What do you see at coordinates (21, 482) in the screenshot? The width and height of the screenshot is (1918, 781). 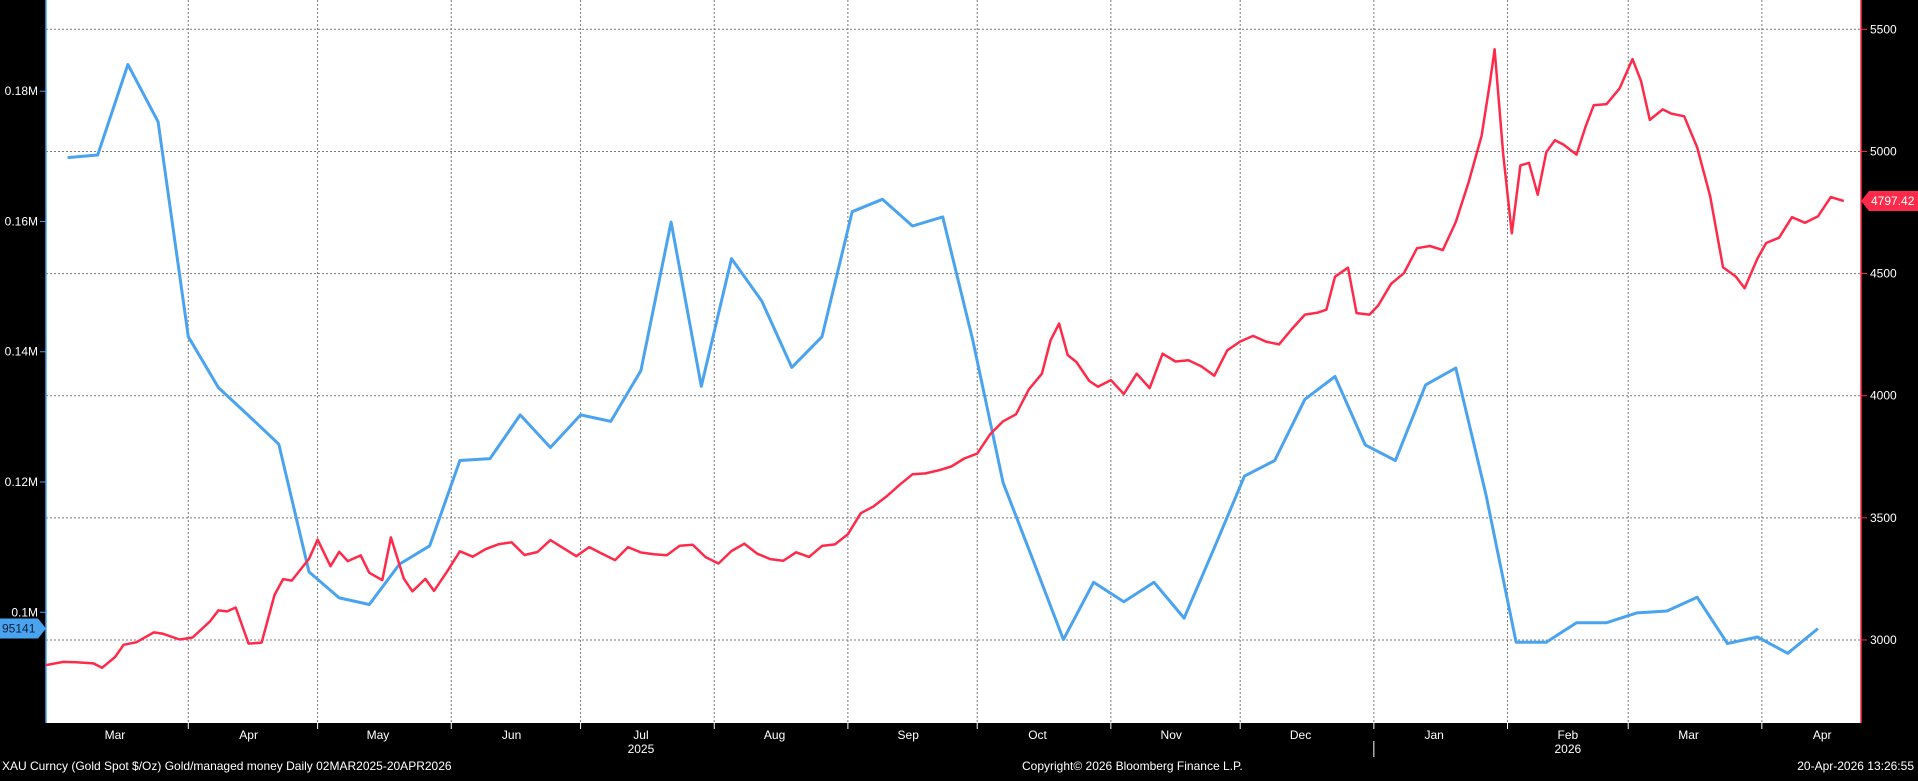 I see `left-axis-tick-label: 0.12M` at bounding box center [21, 482].